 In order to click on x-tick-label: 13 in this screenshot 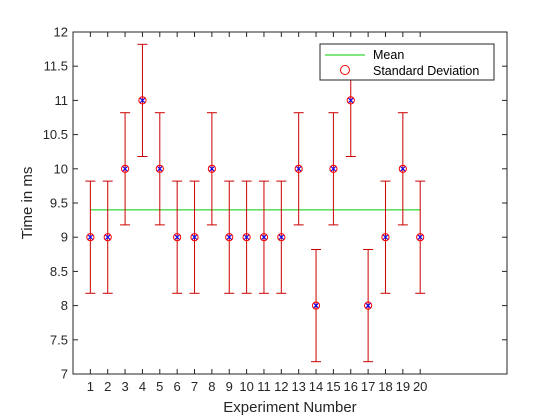, I will do `click(298, 386)`.